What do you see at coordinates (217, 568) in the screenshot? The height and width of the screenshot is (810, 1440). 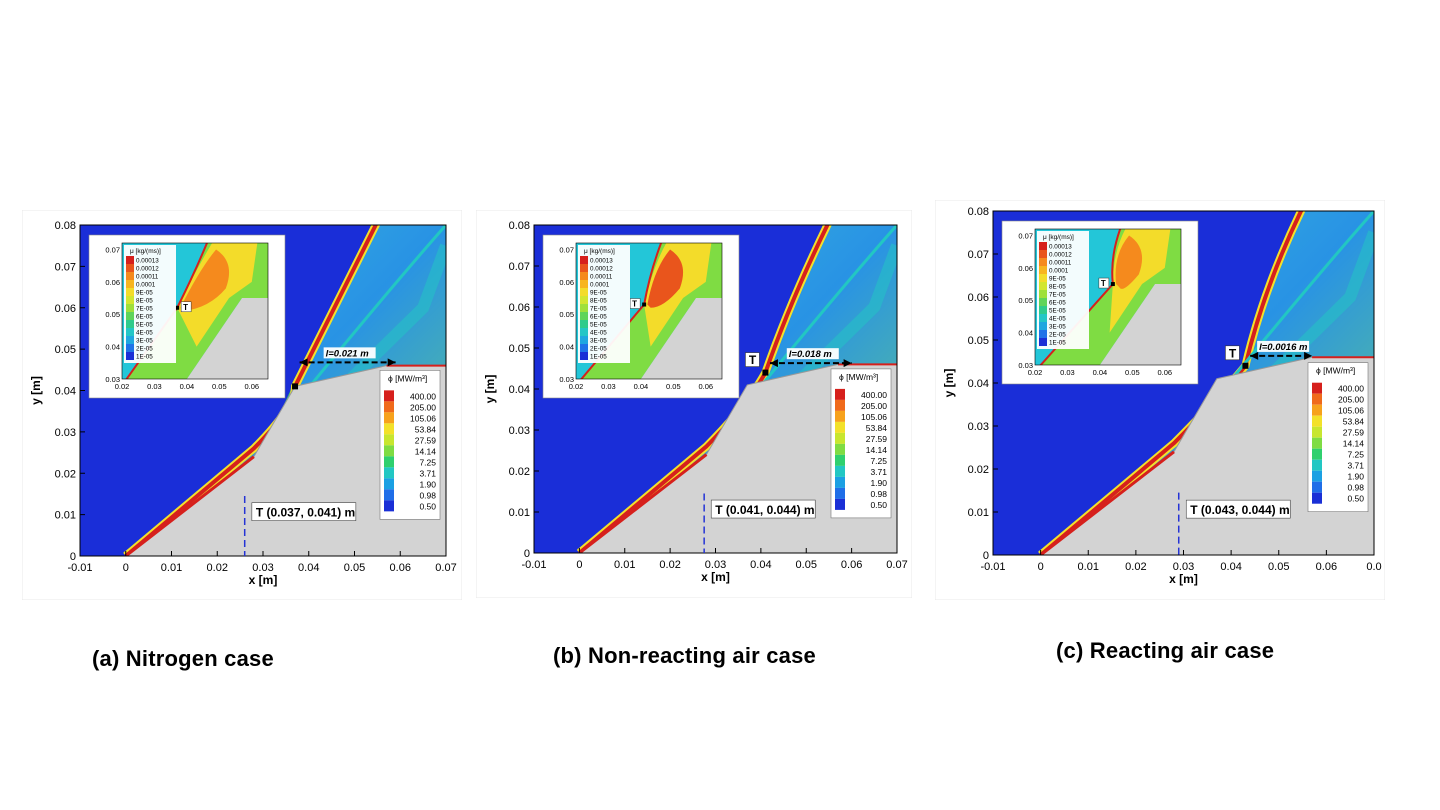 I see `x-tick-label: 0.02` at bounding box center [217, 568].